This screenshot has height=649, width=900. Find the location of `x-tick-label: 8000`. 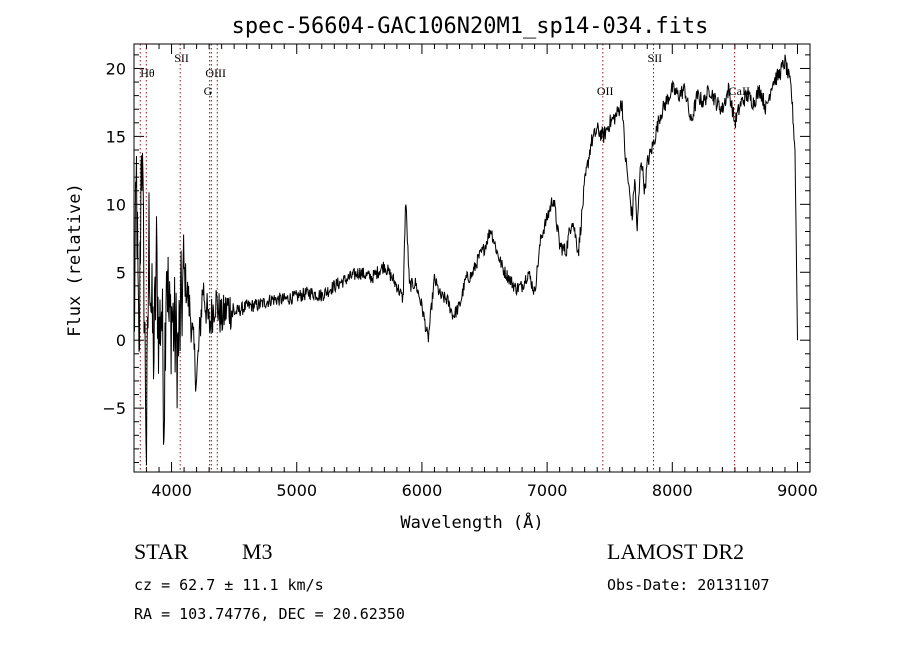

x-tick-label: 8000 is located at coordinates (672, 490).